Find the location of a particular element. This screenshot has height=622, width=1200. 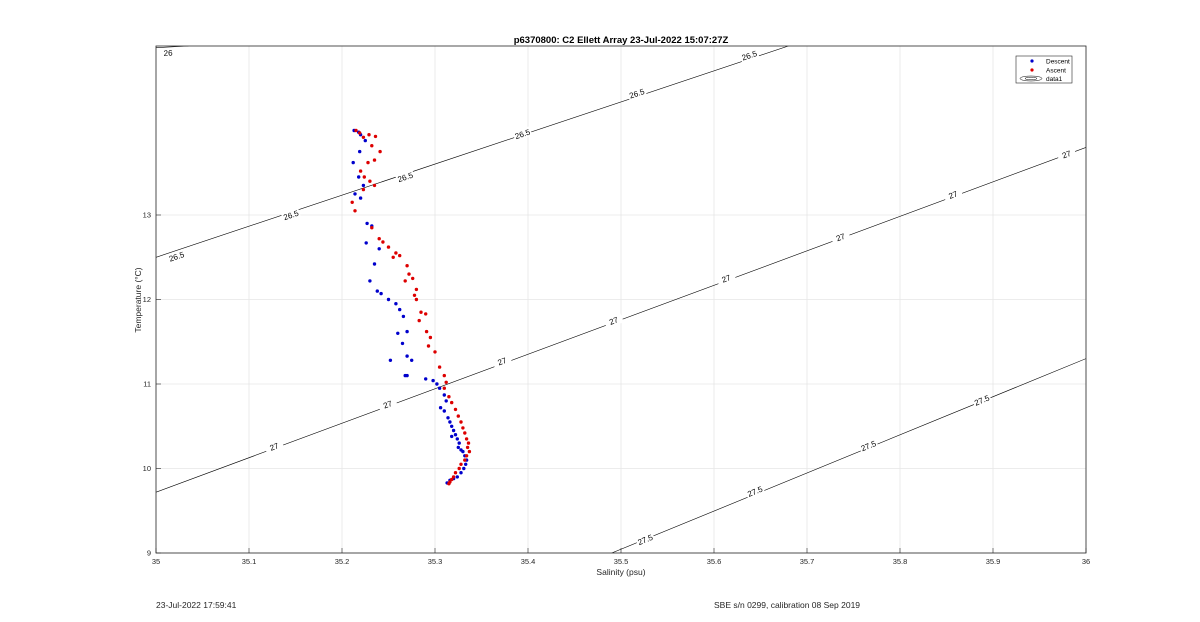

legend: Descent Ascent data1 is located at coordinates (1044, 69).